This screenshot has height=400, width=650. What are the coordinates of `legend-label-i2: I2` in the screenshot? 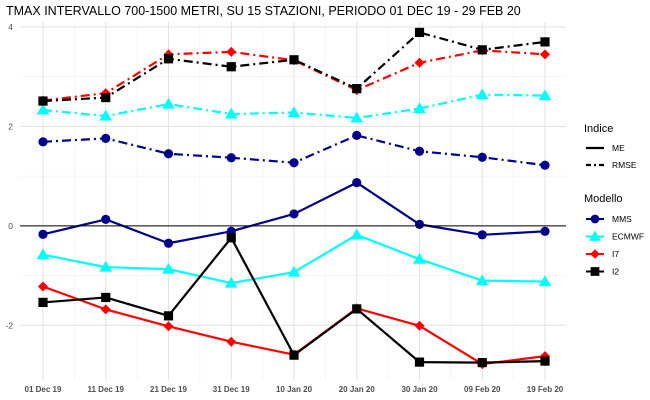 It's located at (615, 272).